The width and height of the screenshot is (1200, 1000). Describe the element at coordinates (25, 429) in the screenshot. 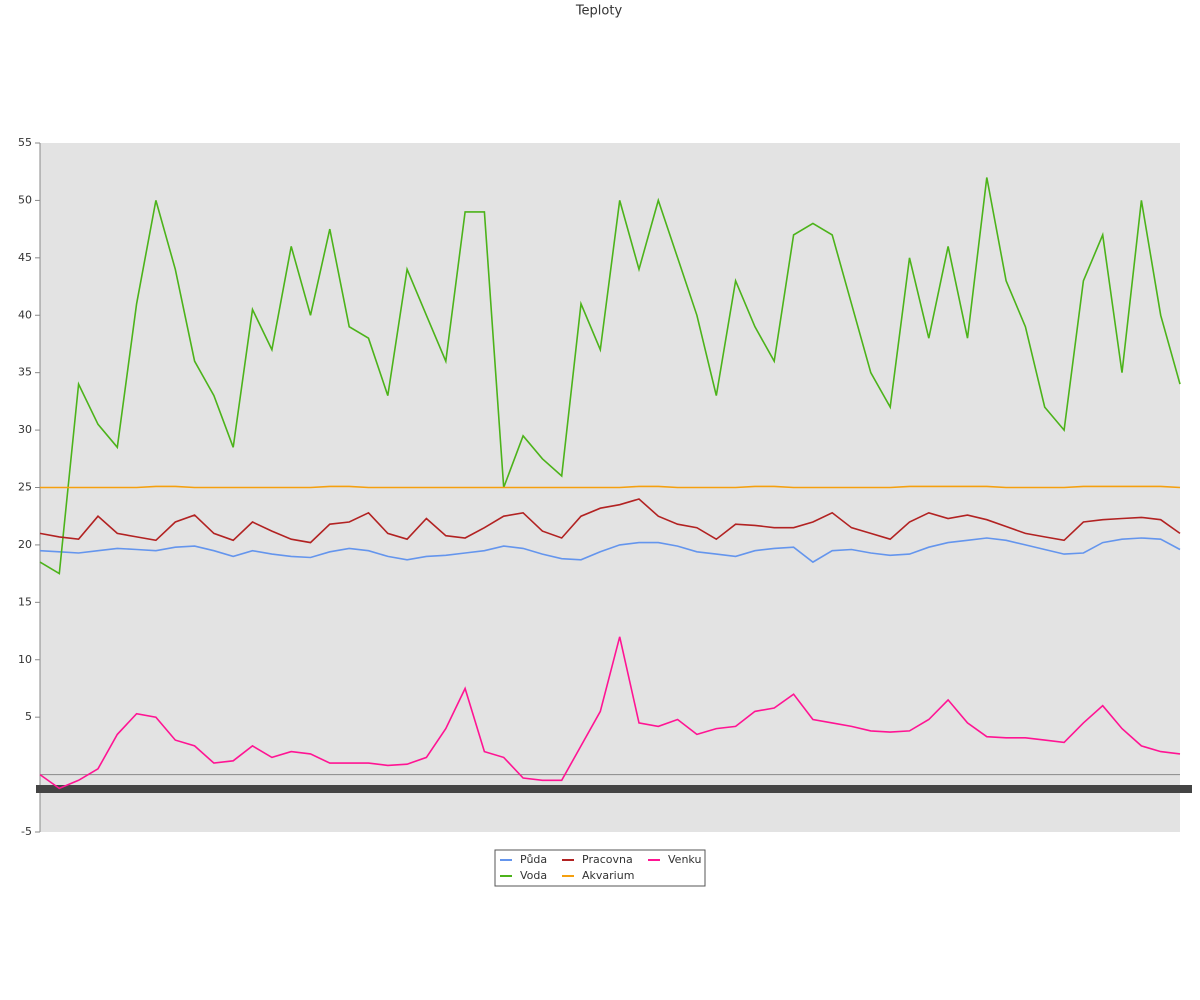

I see `y-tick-label: 30` at that location.